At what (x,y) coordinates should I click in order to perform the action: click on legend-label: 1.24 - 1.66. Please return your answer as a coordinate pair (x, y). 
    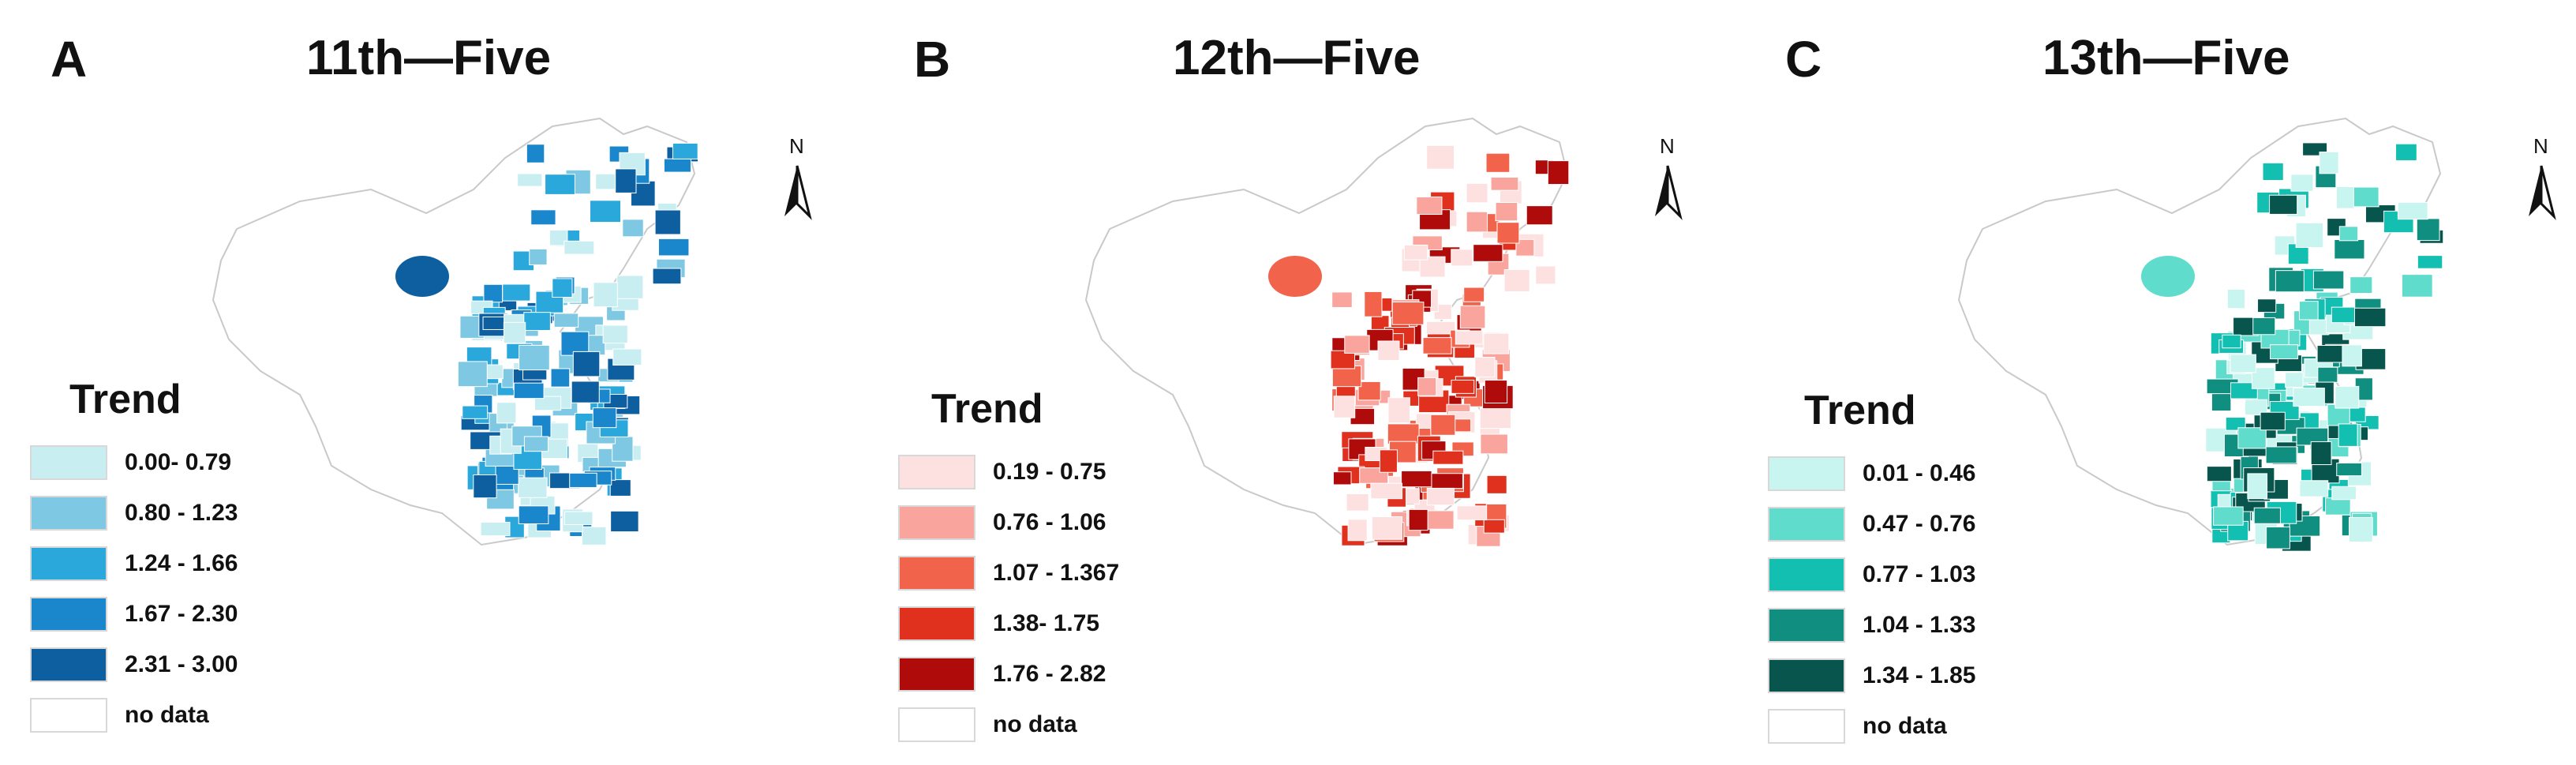
    Looking at the image, I should click on (181, 563).